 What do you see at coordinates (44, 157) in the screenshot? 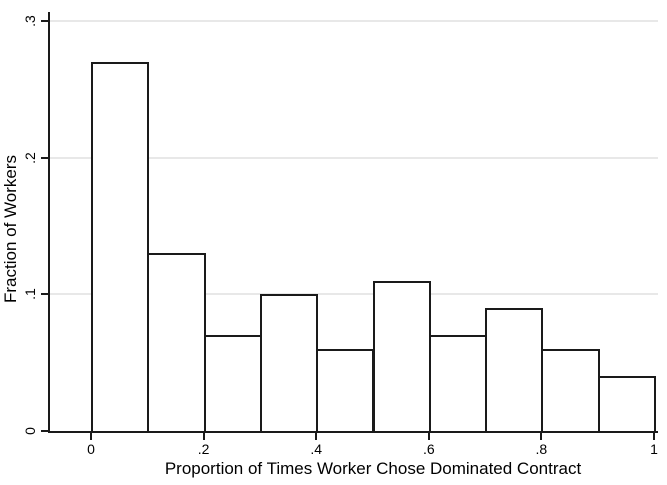
I see `y-tick-.2` at bounding box center [44, 157].